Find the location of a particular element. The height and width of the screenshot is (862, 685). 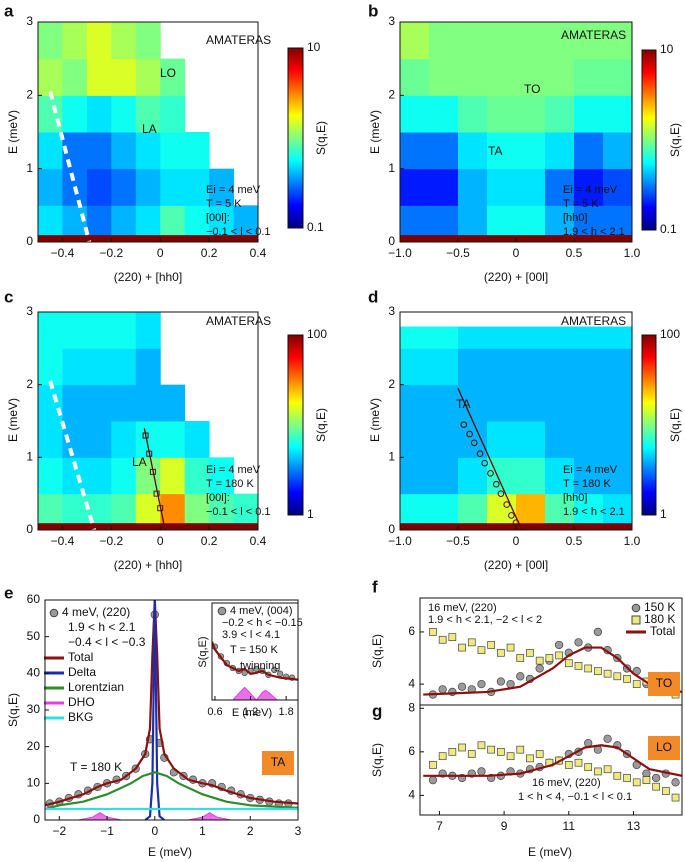

info-text: [00l]: is located at coordinates (218, 218).